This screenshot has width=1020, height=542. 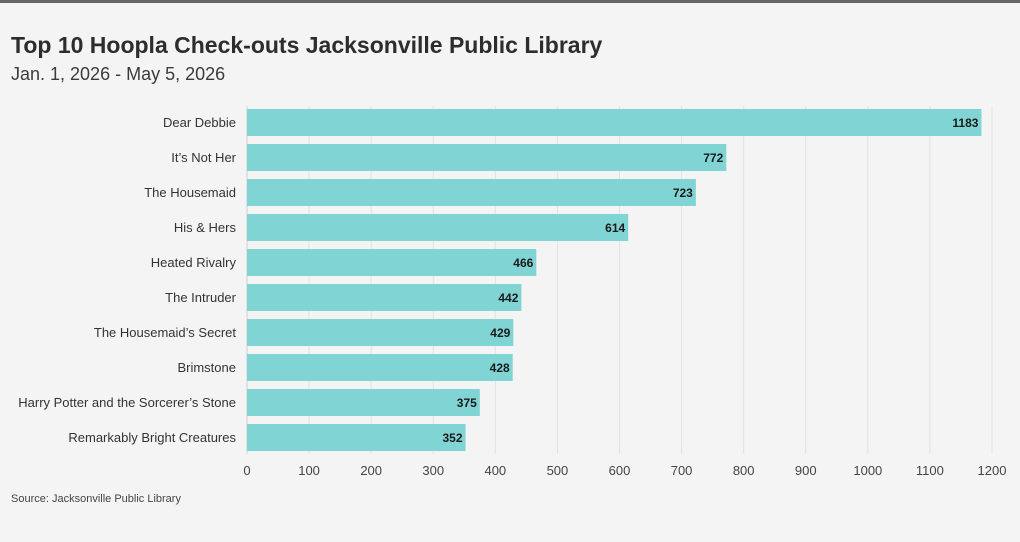 What do you see at coordinates (190, 192) in the screenshot?
I see `category-label: The Housemaid` at bounding box center [190, 192].